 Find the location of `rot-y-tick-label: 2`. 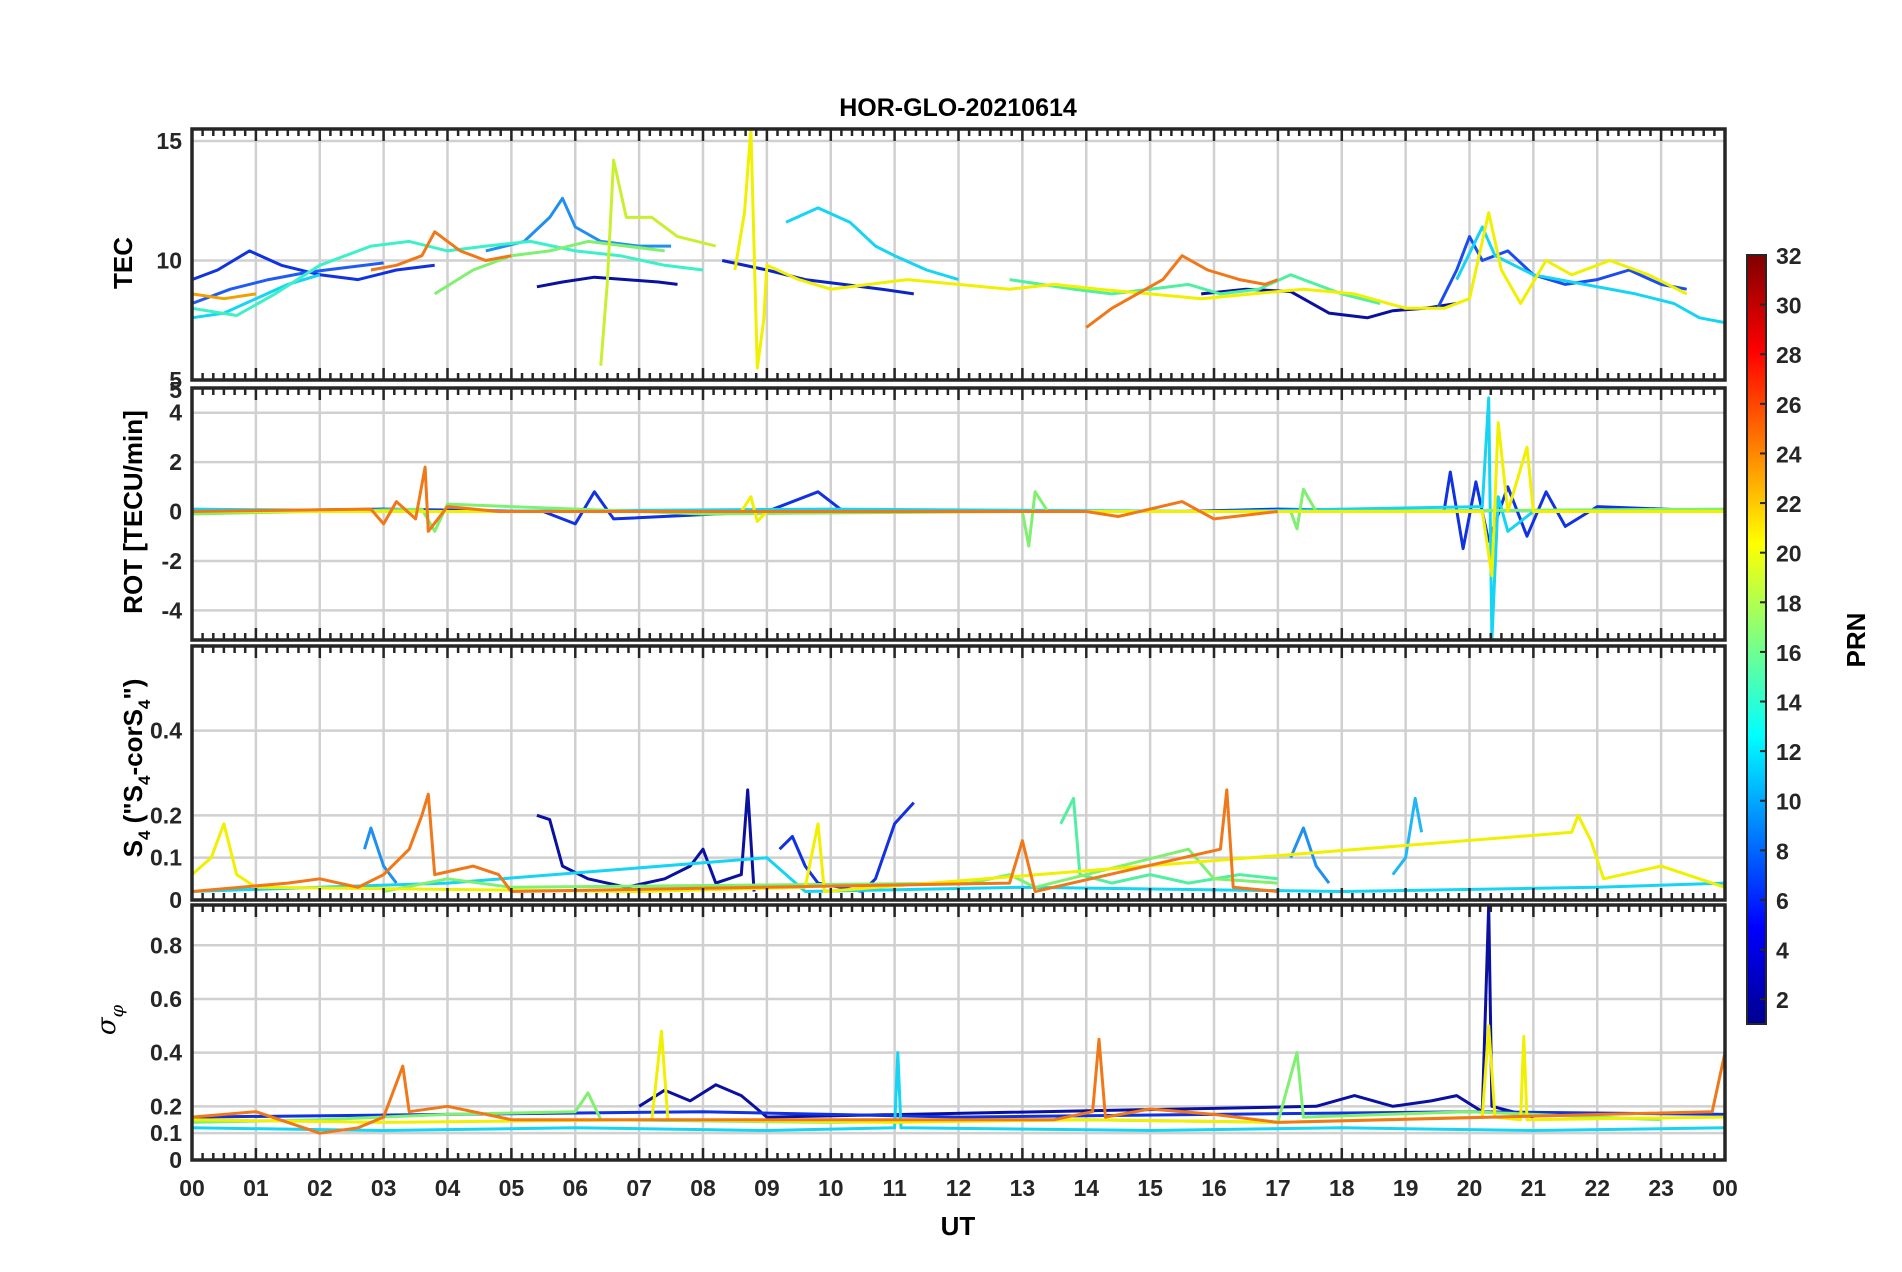

rot-y-tick-label: 2 is located at coordinates (175, 462).